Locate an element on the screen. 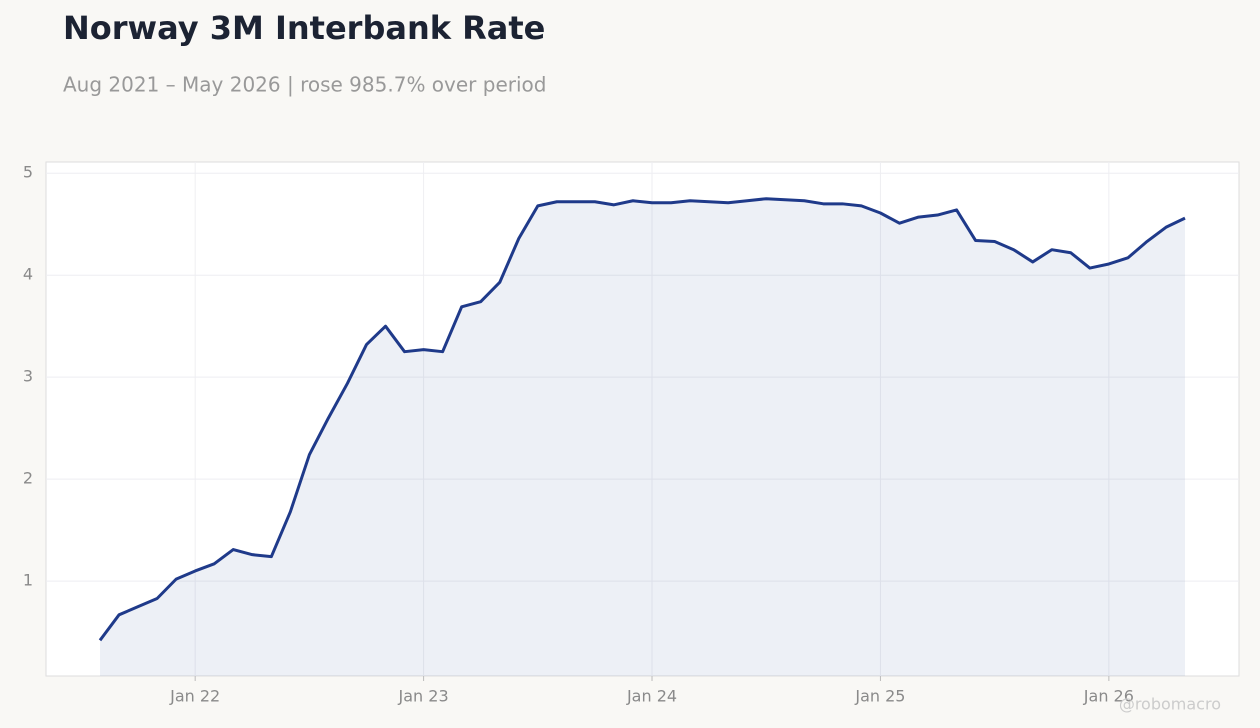  x-tick-label: Jan 25 is located at coordinates (879, 696).